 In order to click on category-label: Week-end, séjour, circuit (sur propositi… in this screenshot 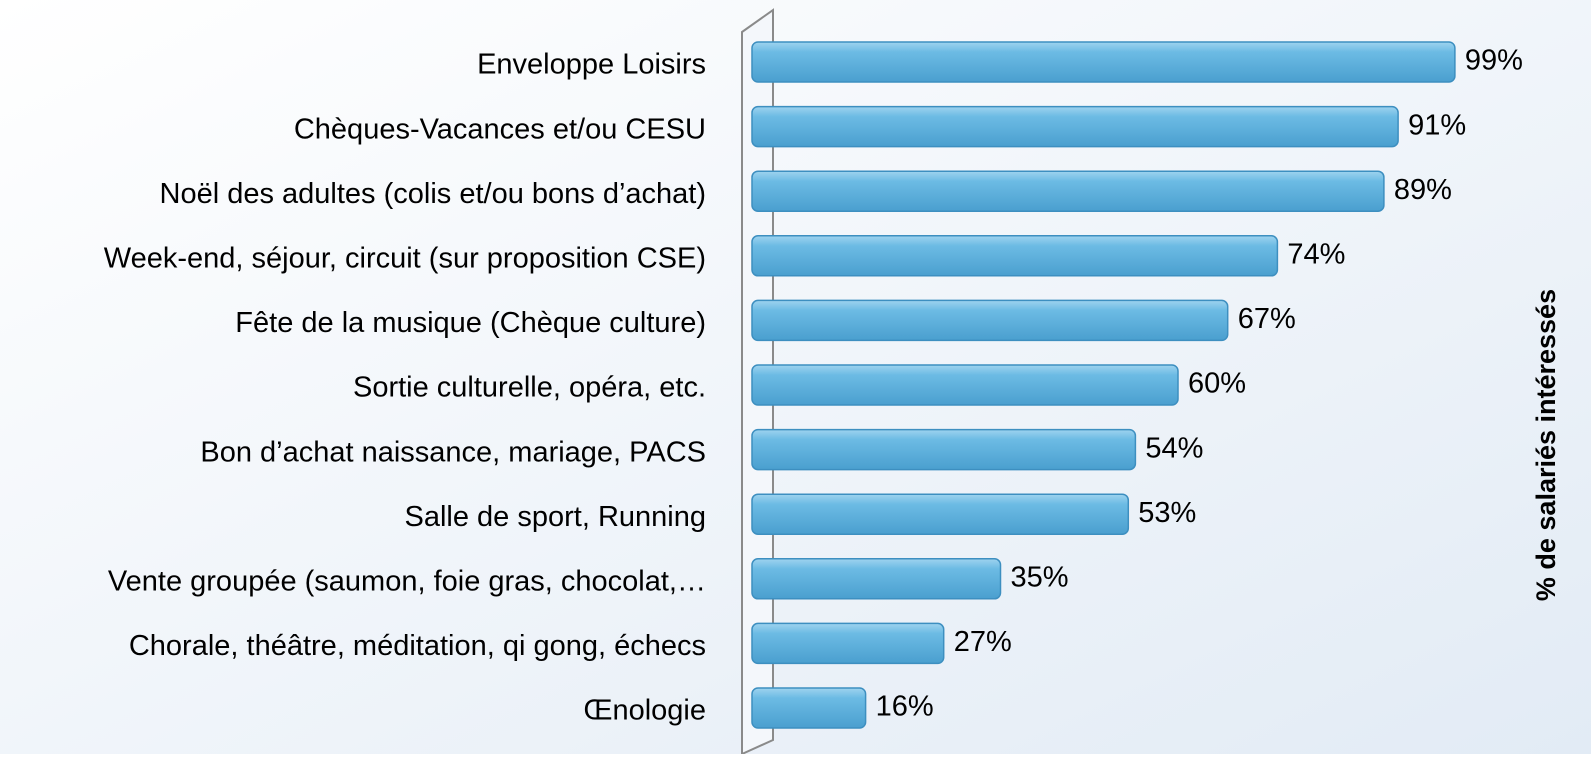, I will do `click(405, 258)`.